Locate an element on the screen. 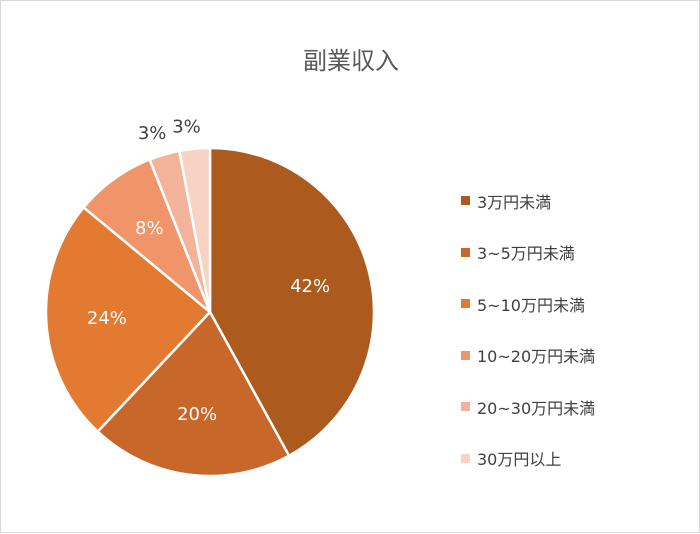 The width and height of the screenshot is (700, 534). chart-title: 副業収入 is located at coordinates (351, 61).